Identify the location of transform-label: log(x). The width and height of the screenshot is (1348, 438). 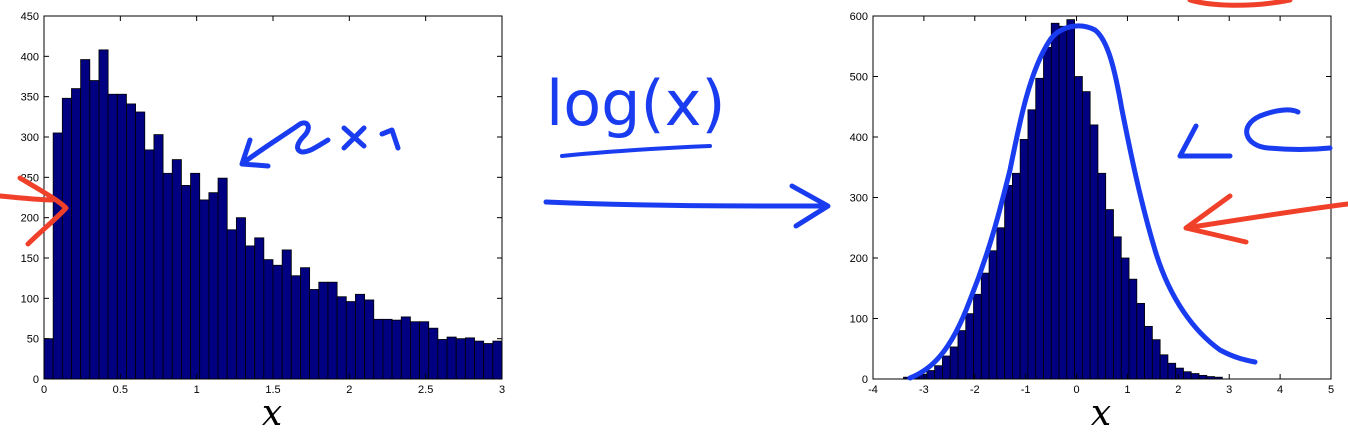
(636, 103).